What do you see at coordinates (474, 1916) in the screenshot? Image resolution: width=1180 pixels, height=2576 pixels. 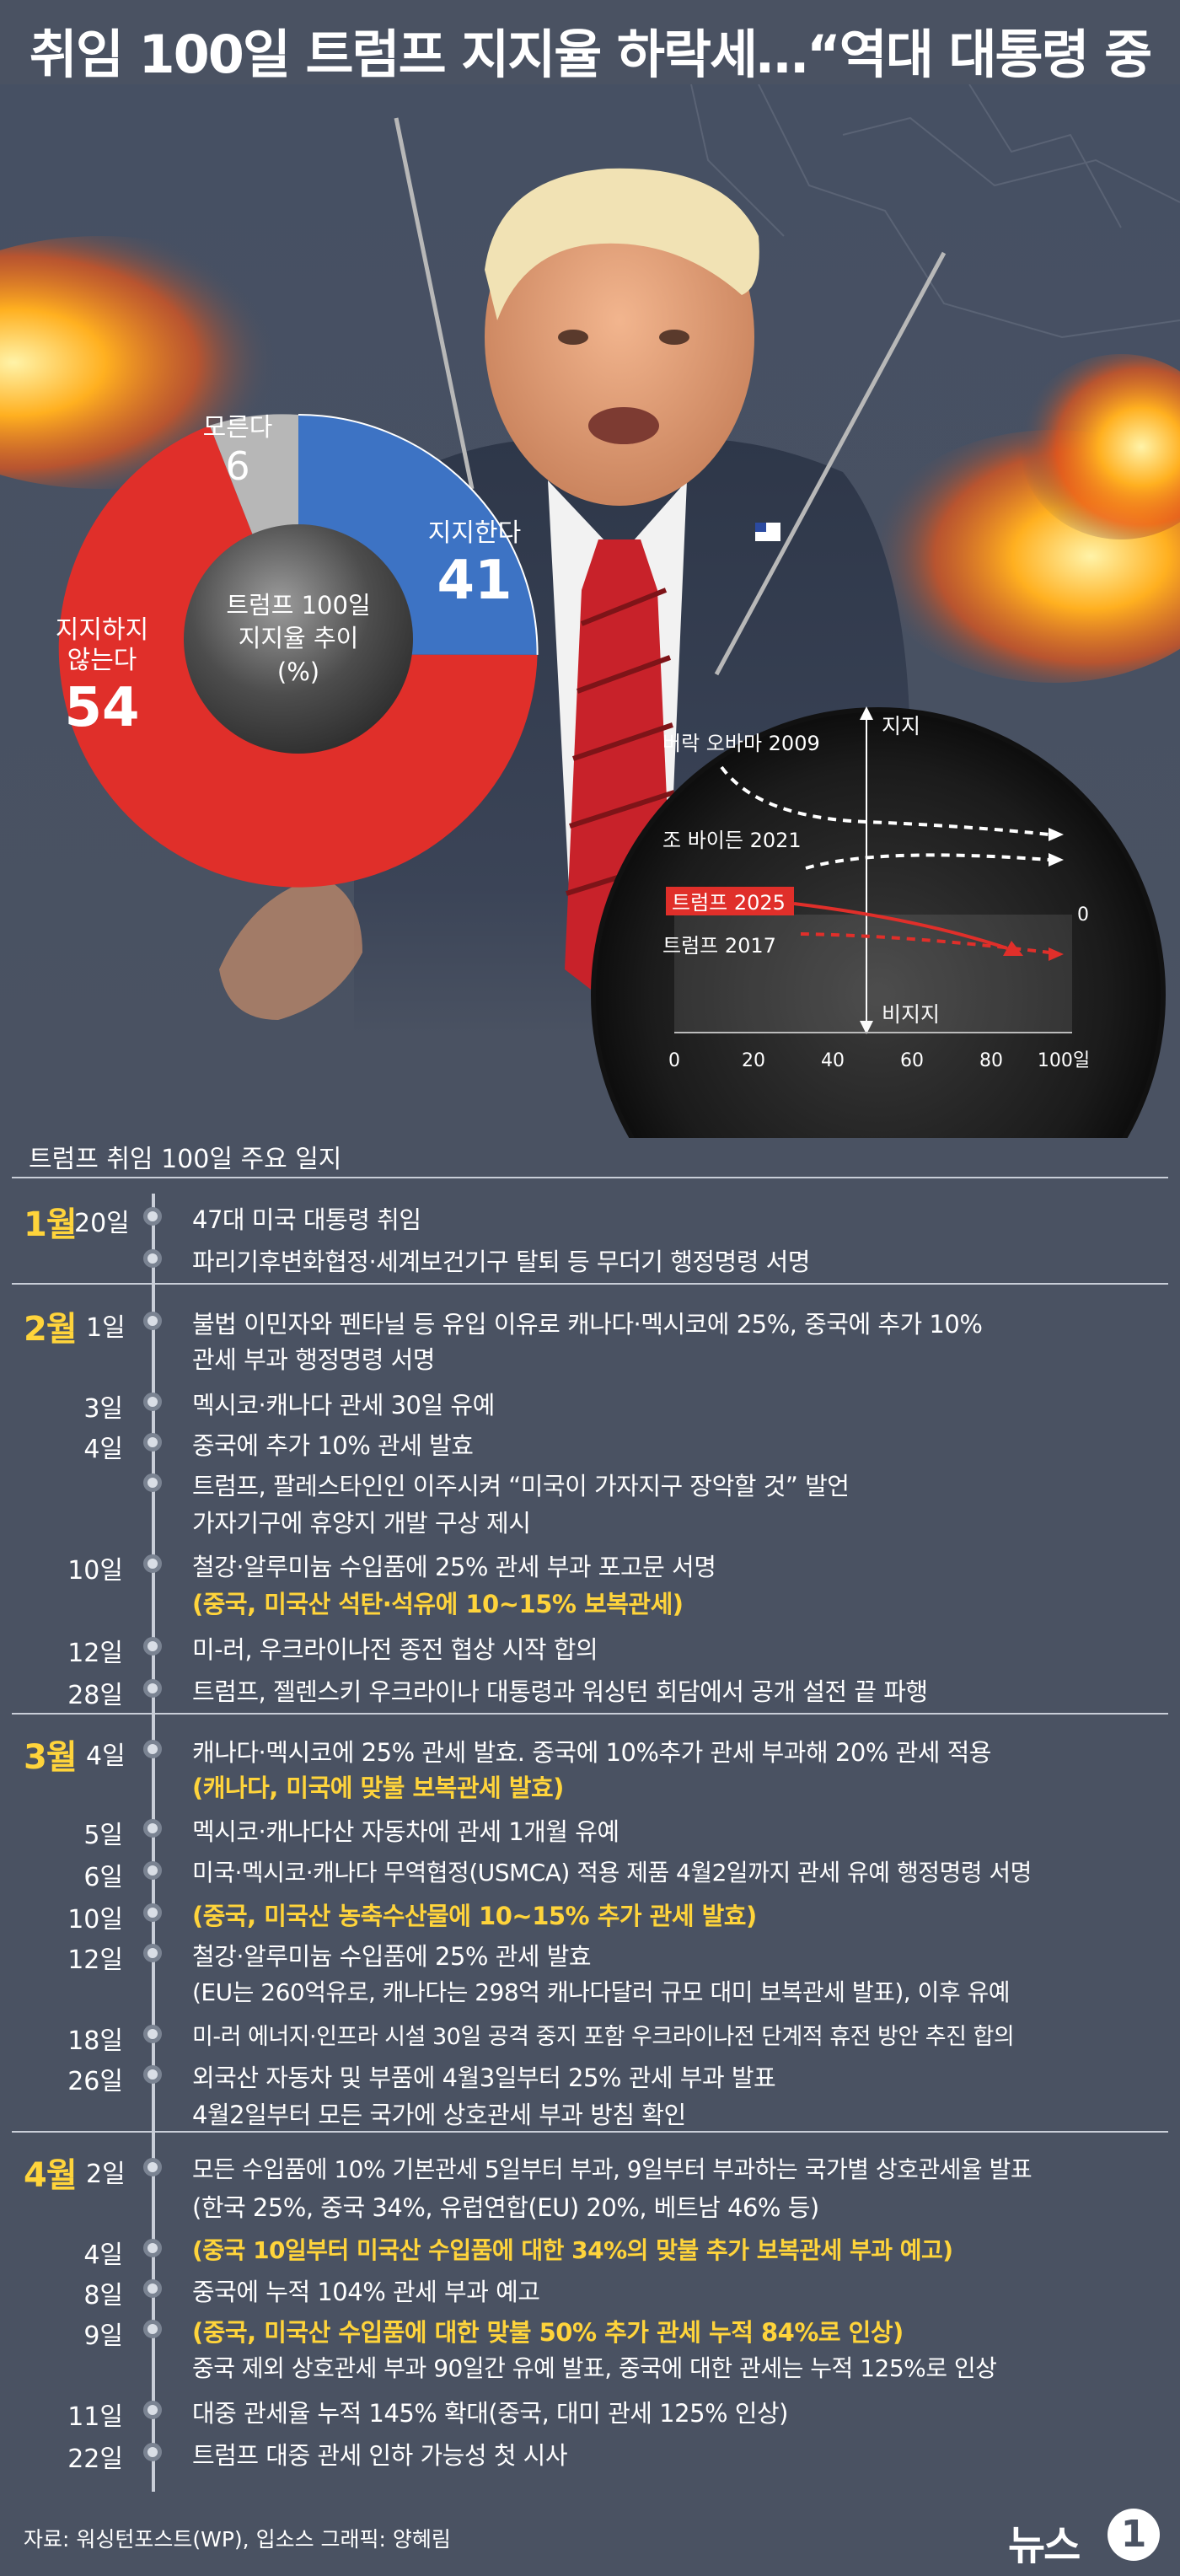 I see `event-text-highlight: (중국, 미국산 농축수산물에 10~15% 추가 관세 발효)` at bounding box center [474, 1916].